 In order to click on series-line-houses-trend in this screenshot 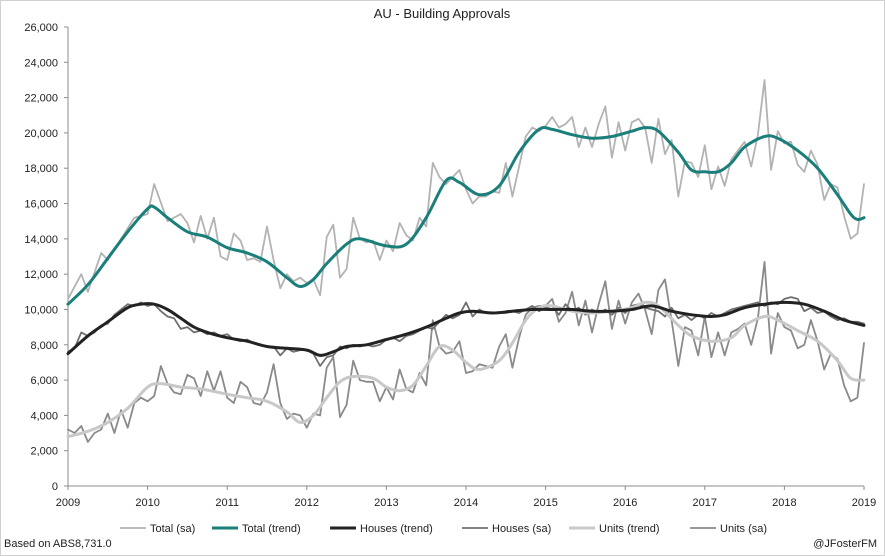, I will do `click(466, 328)`.